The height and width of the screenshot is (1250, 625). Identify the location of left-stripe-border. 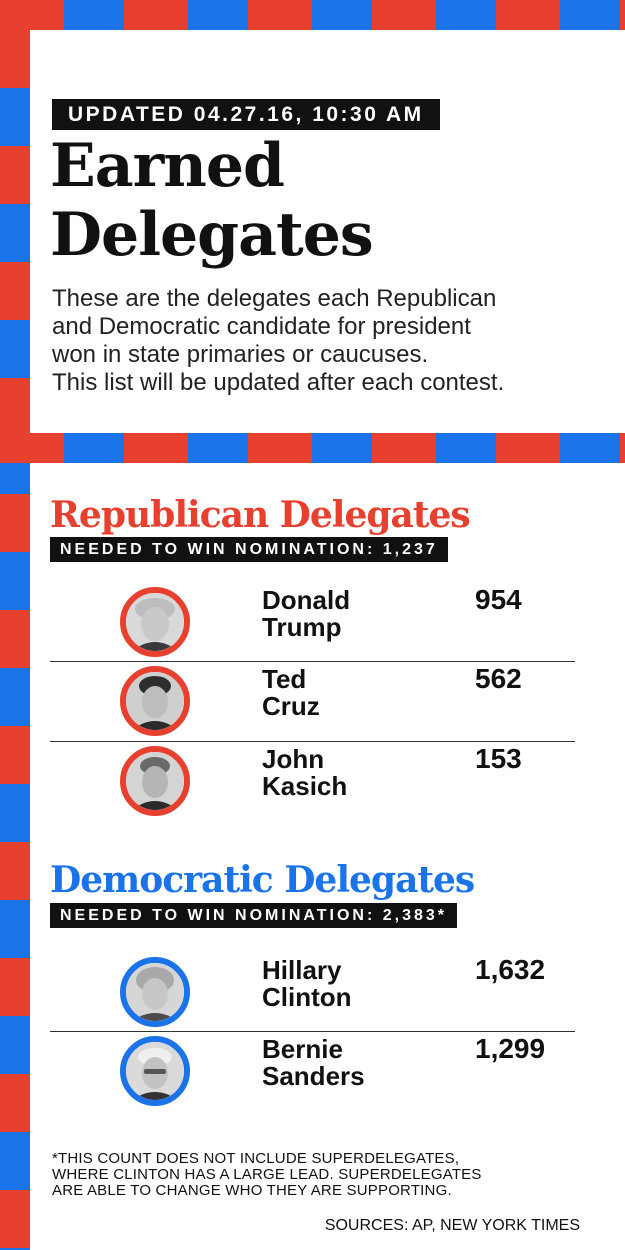
(15, 640).